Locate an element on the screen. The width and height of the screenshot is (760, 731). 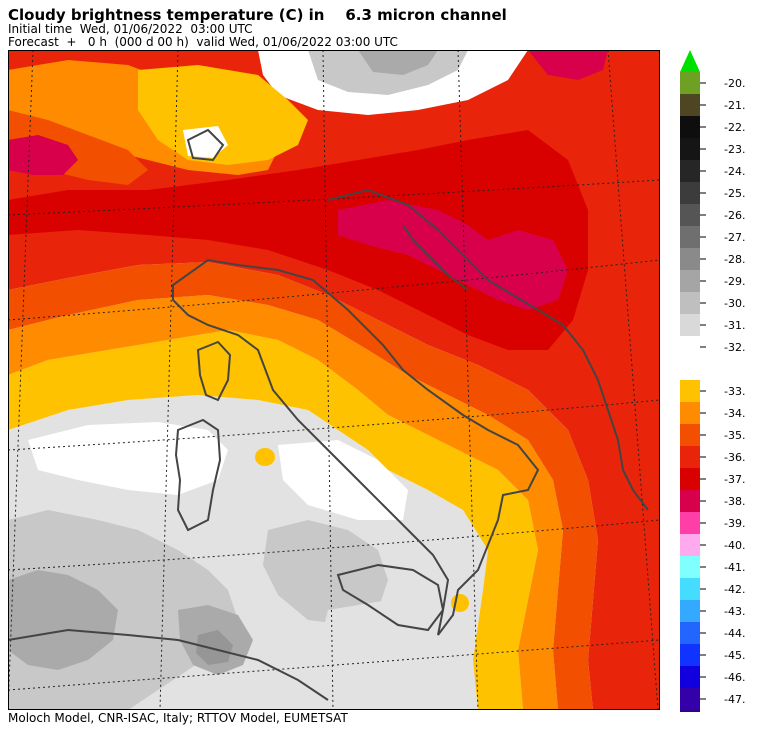
coastline-africa is located at coordinates (168, 664).